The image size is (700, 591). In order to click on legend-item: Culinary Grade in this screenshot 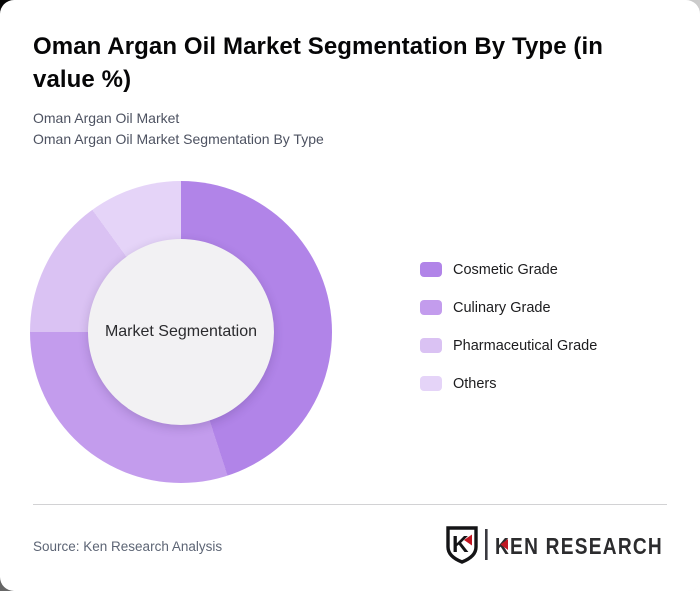, I will do `click(508, 307)`.